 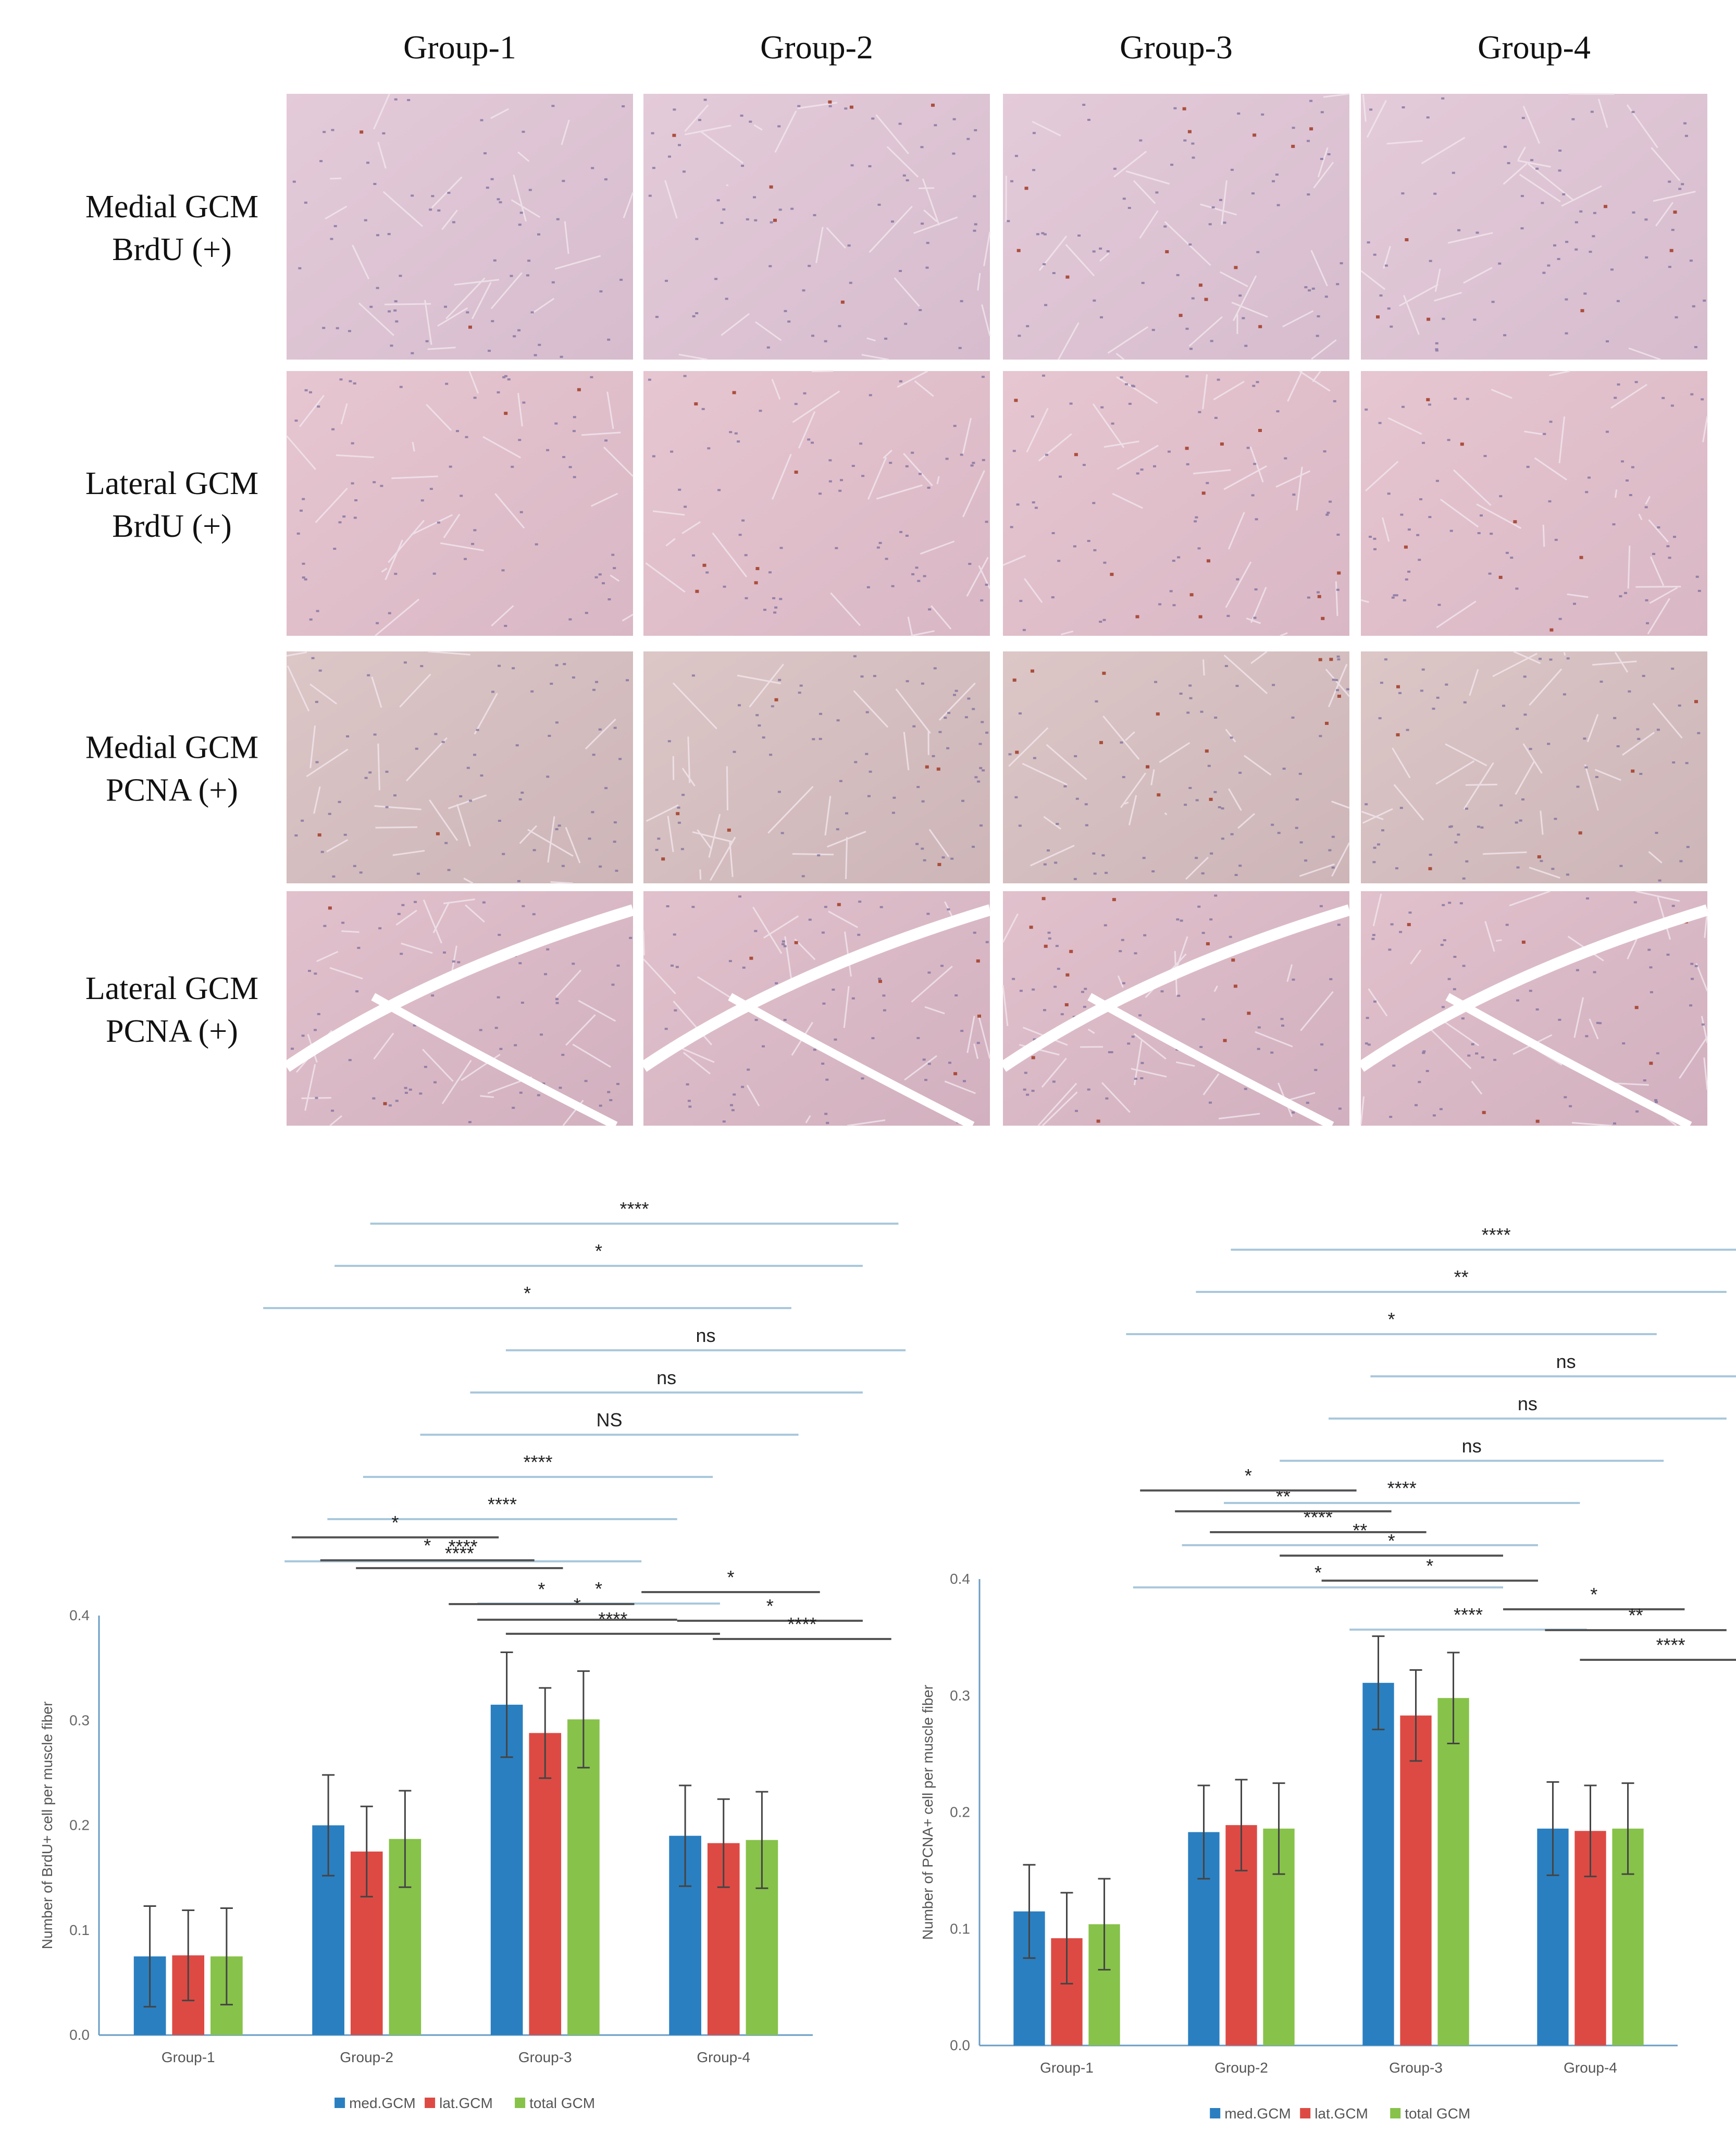 I want to click on micrograph-panel-r2-c3, so click(x=1175, y=504).